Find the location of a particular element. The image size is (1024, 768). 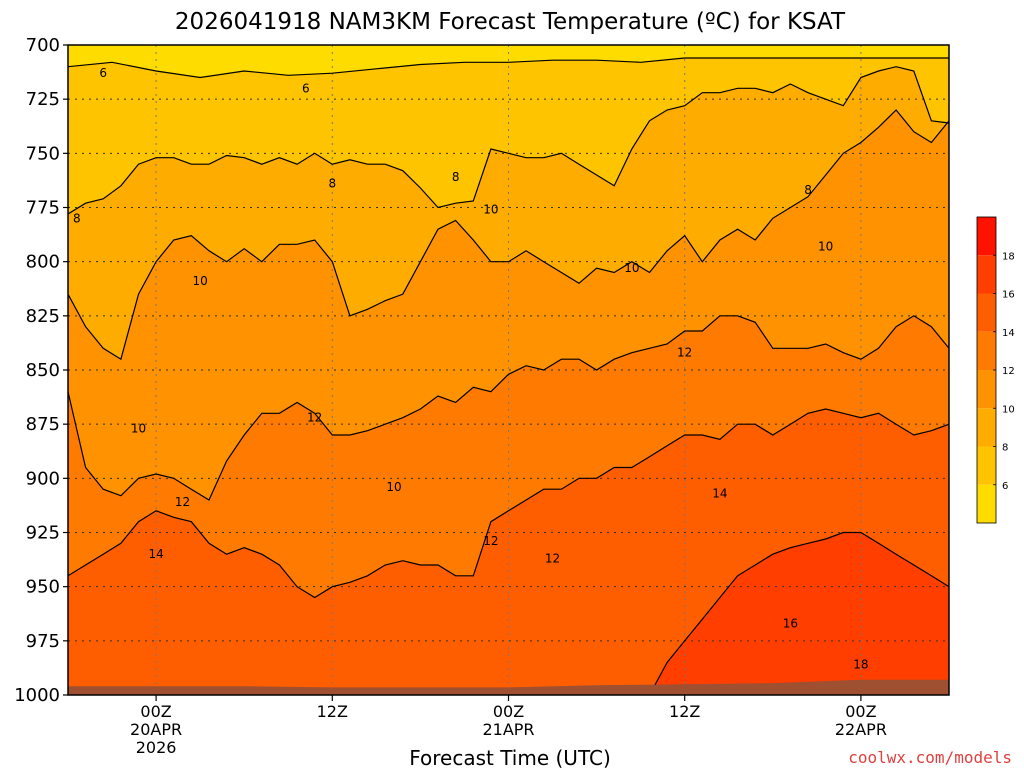

colorbar-tick-label: 6 is located at coordinates (1005, 486).